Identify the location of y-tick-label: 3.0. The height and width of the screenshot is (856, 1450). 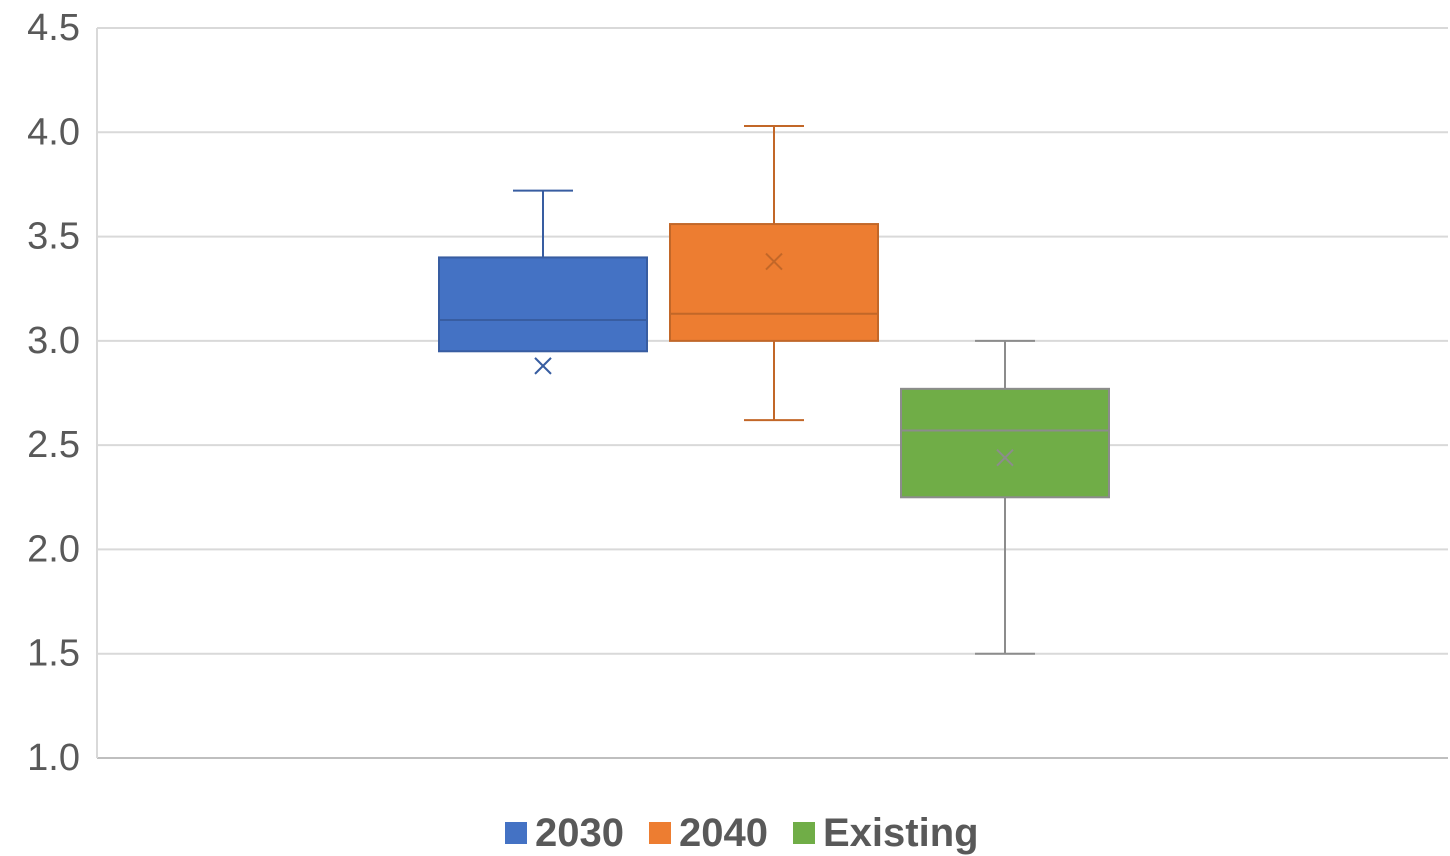
(53, 341).